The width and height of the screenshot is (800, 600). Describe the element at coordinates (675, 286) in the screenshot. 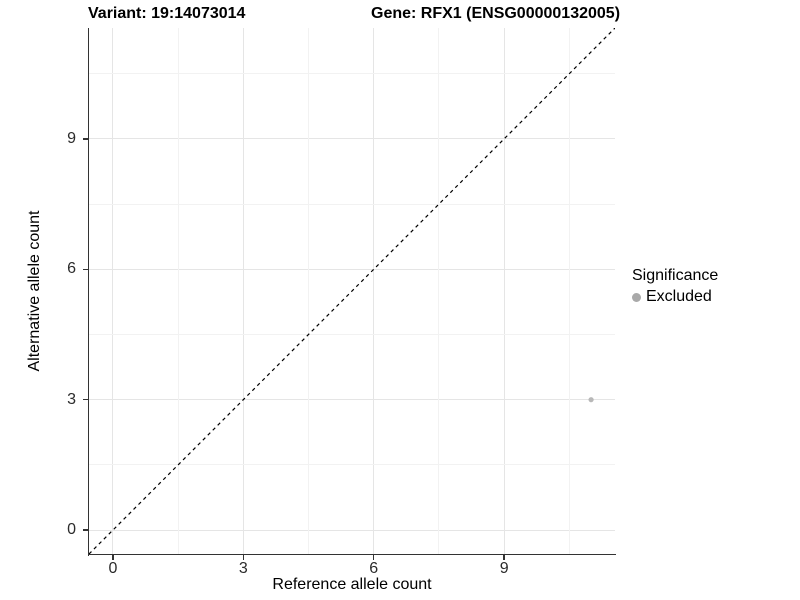

I see `legend: Significance Excluded` at that location.